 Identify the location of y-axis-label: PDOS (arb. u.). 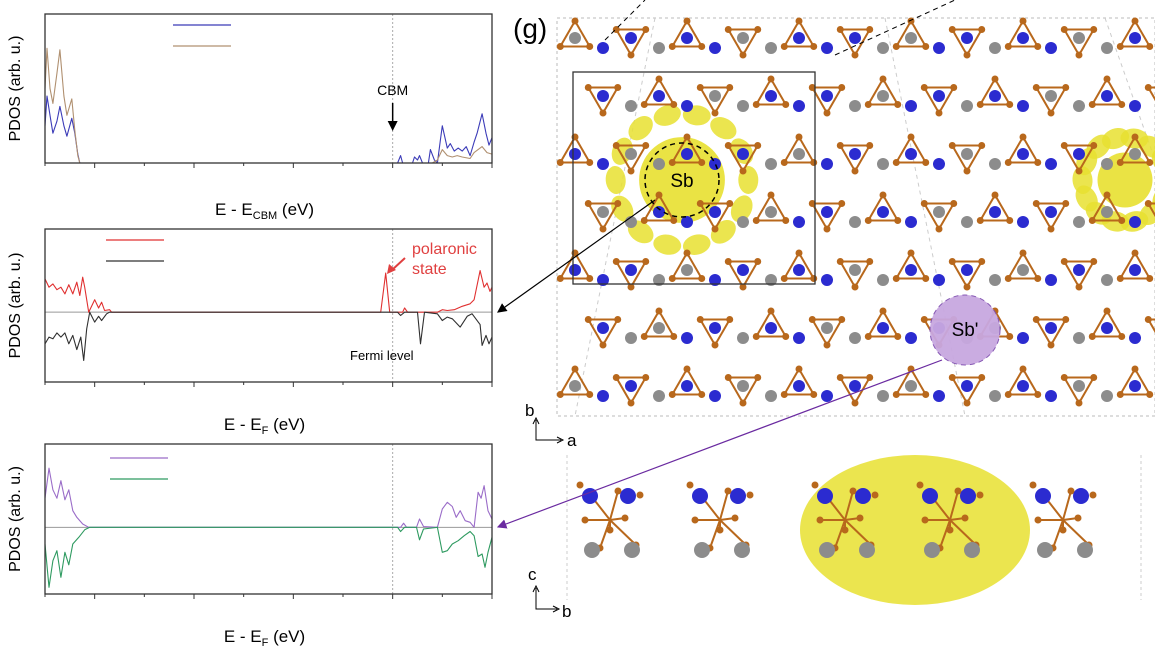
(15, 519).